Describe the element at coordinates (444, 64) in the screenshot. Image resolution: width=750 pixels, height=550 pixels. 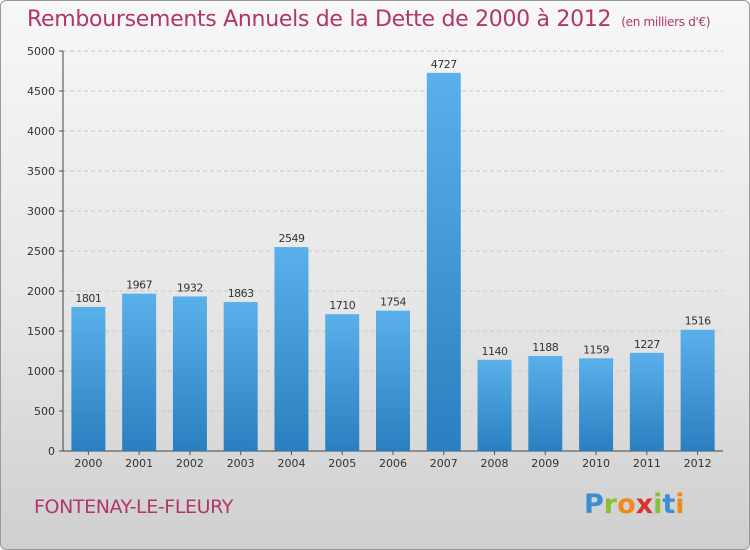
I see `data-label: 4727` at that location.